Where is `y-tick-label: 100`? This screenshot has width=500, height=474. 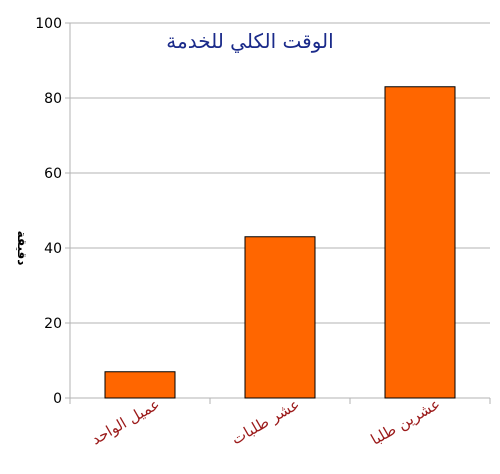 y-tick-label: 100 is located at coordinates (48, 24).